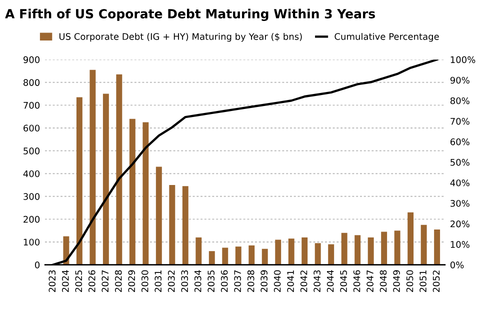 This screenshot has width=500, height=331. I want to click on y2-tick-label: 40%, so click(460, 182).